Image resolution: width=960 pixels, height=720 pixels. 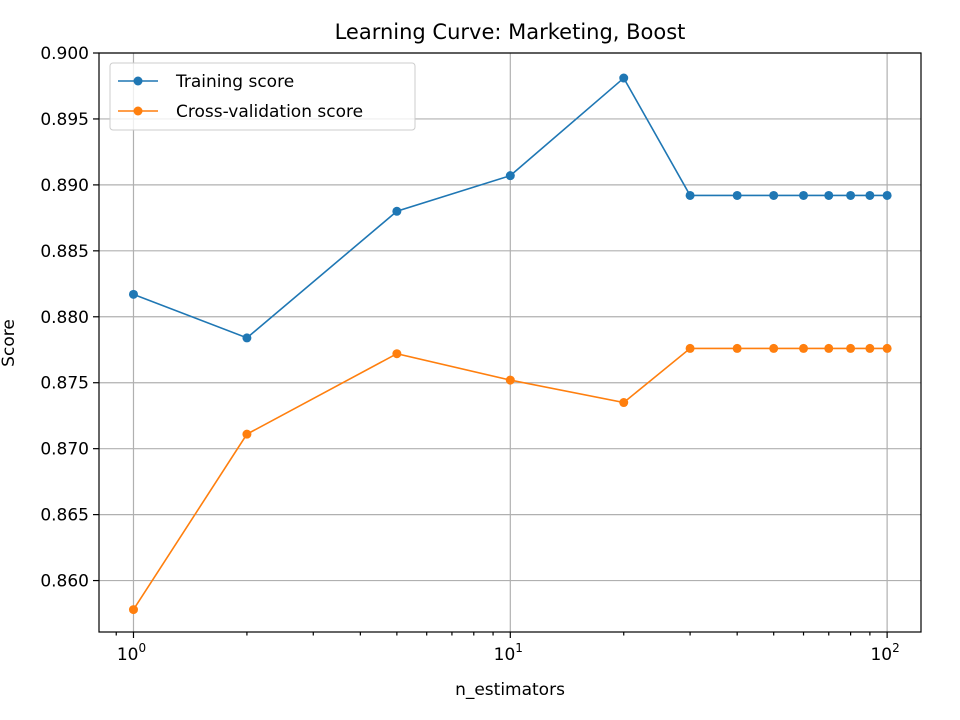 What do you see at coordinates (896, 648) in the screenshot?
I see `x-tick-exponent: 2` at bounding box center [896, 648].